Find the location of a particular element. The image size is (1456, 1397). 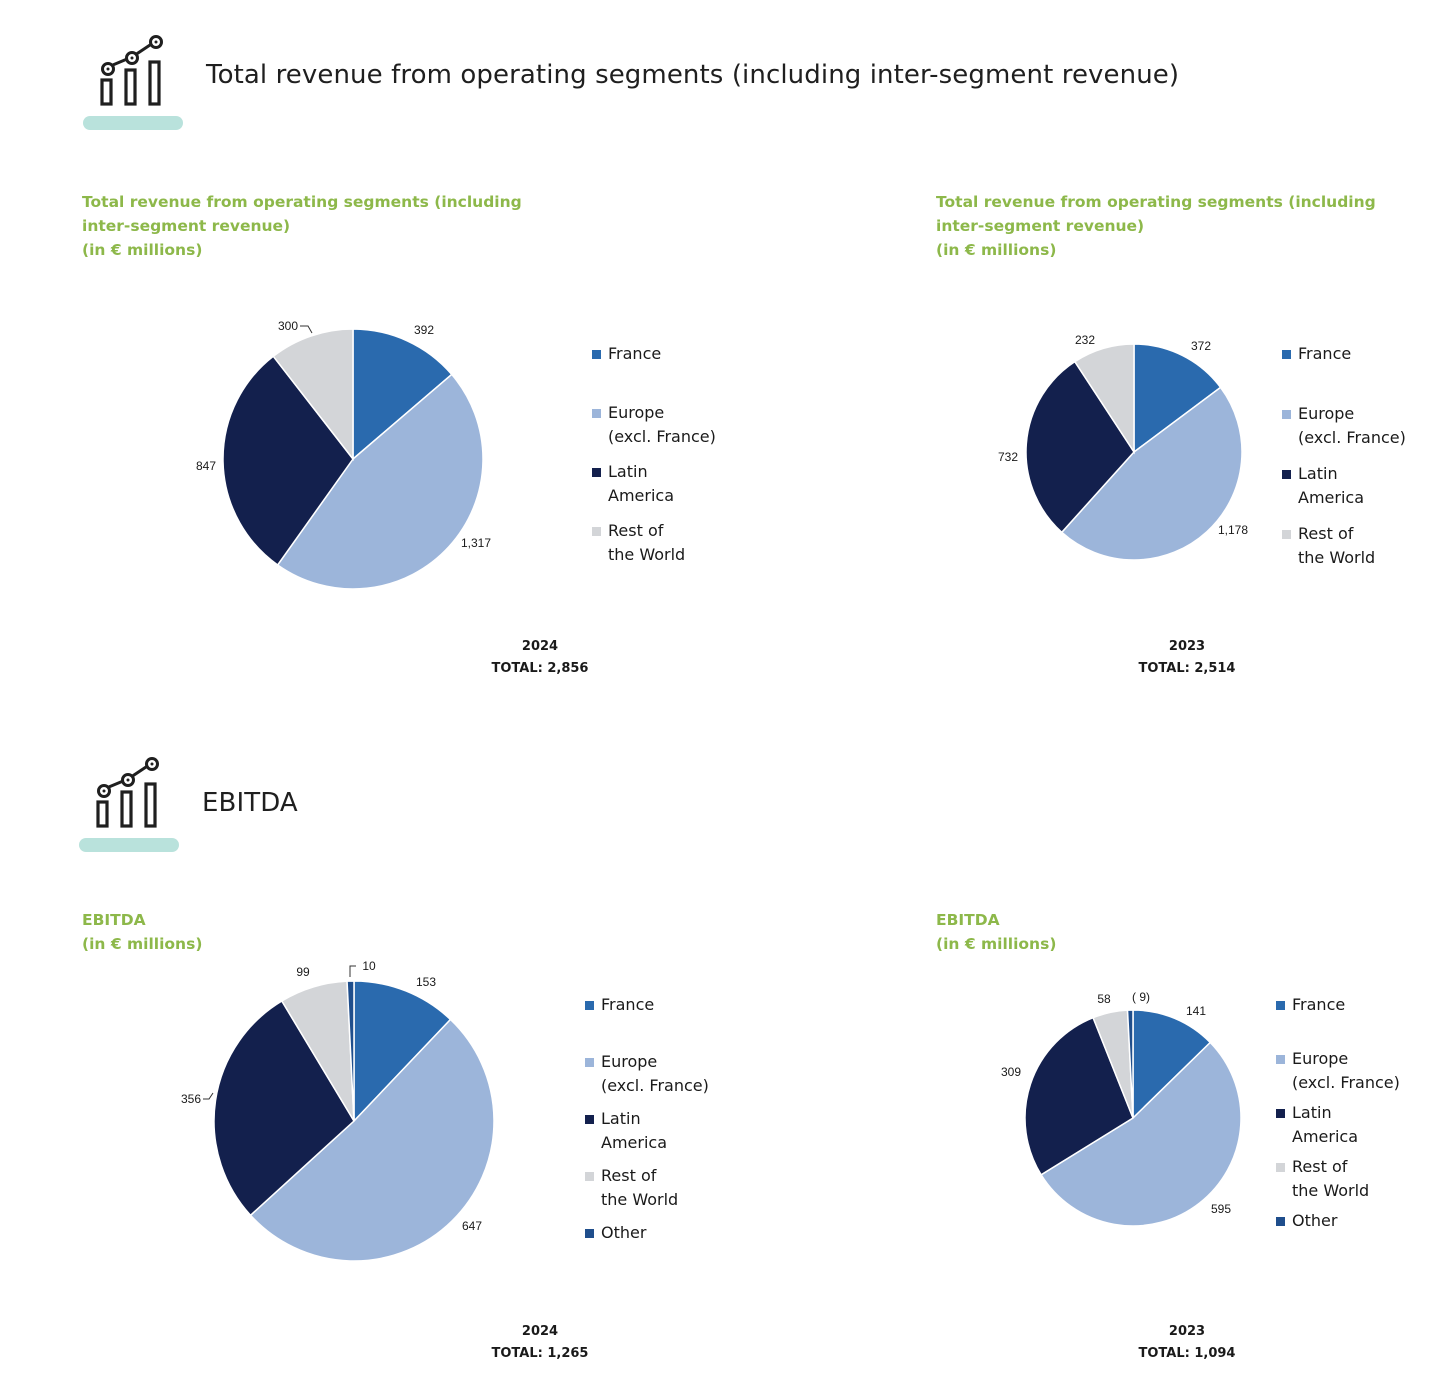

slice-value-label: 392 is located at coordinates (424, 330).